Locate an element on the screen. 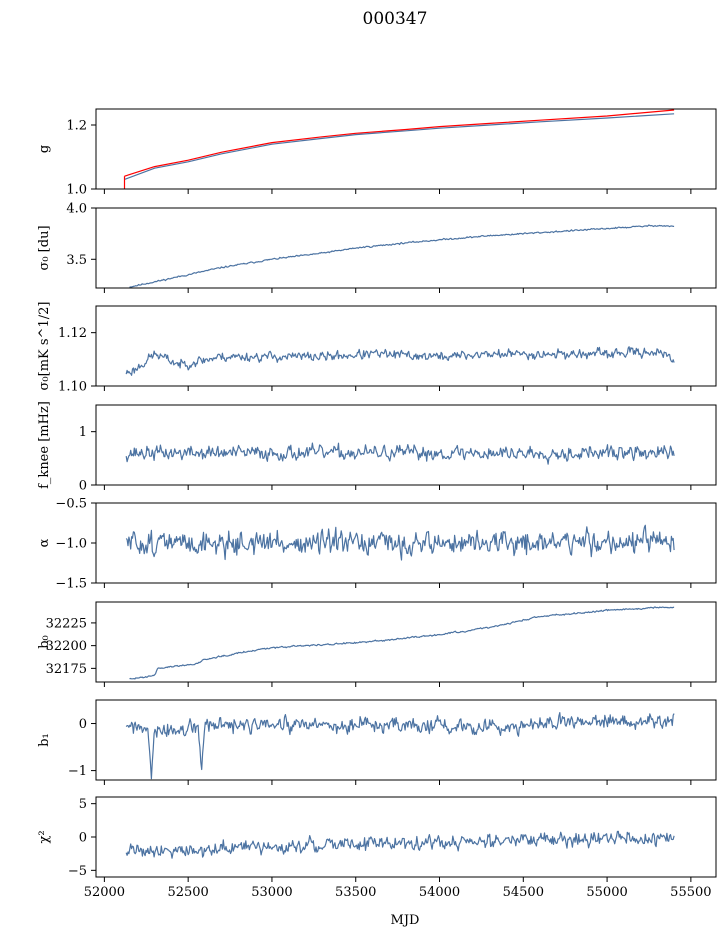 This screenshot has width=725, height=936. panel-b1: −1 0 b₁ is located at coordinates (377, 742).